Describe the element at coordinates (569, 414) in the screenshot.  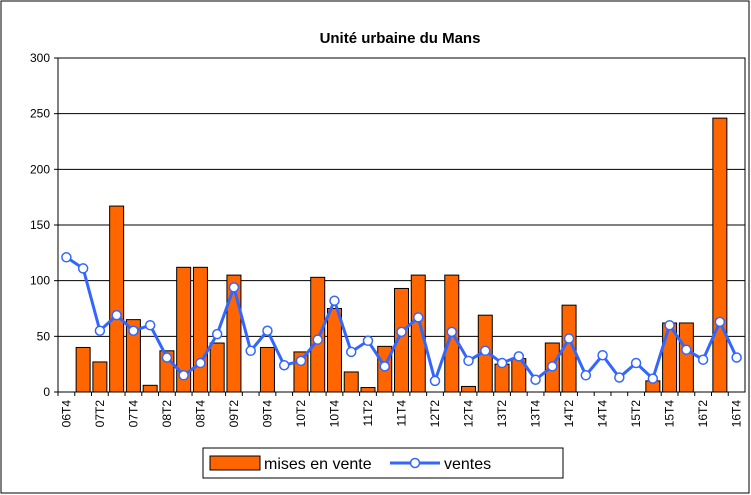
I see `x-tick-label: 14T2` at that location.